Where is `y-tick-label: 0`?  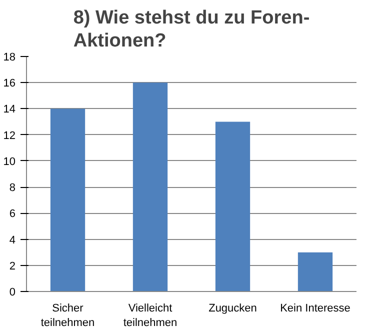
y-tick-label: 0 is located at coordinates (12, 292).